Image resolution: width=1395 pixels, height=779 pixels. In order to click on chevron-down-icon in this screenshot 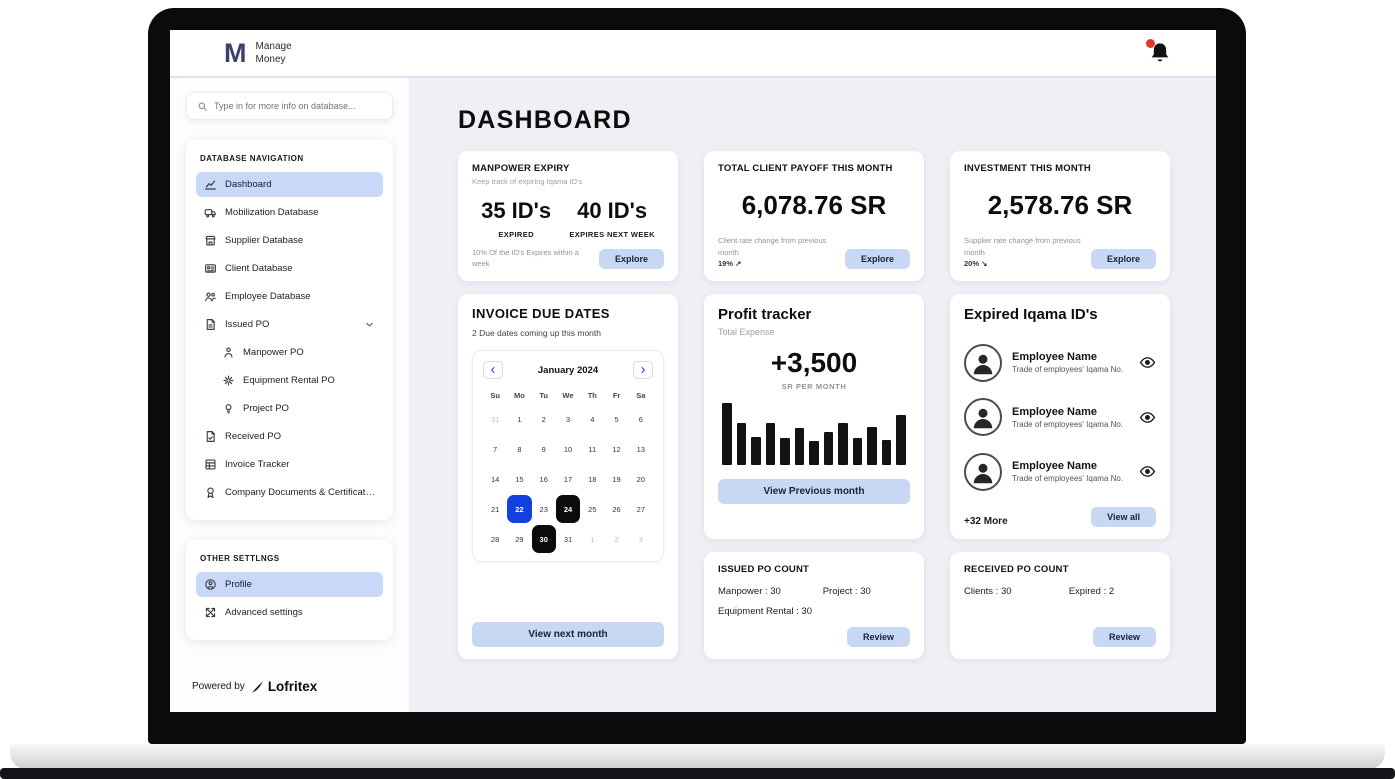, I will do `click(369, 324)`.